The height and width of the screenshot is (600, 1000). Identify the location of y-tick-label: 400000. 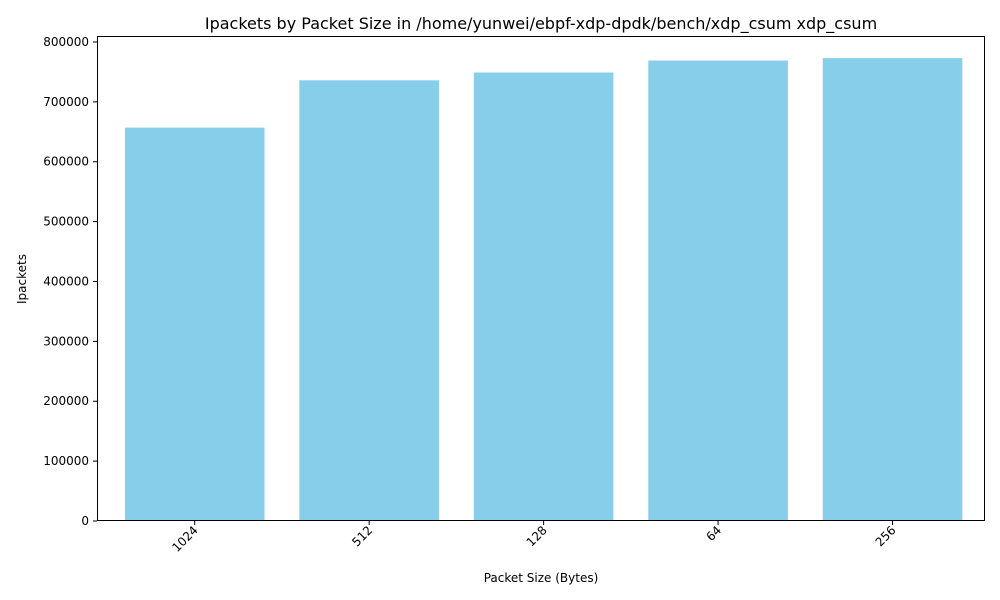
(66, 281).